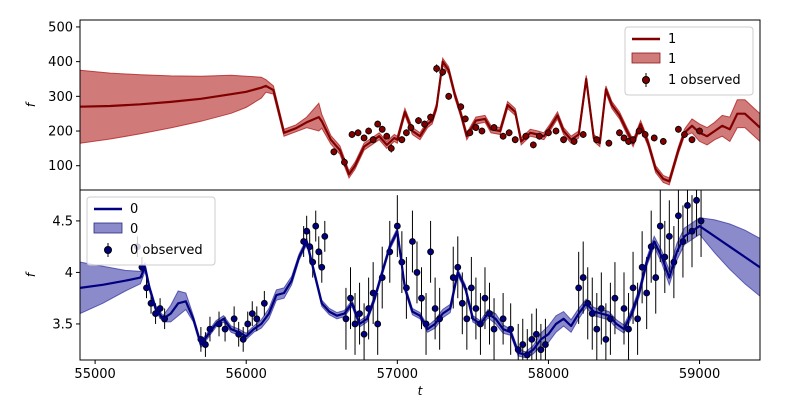 The image size is (800, 404). What do you see at coordinates (108, 250) in the screenshot?
I see `bottom-legend-marker-swatch` at bounding box center [108, 250].